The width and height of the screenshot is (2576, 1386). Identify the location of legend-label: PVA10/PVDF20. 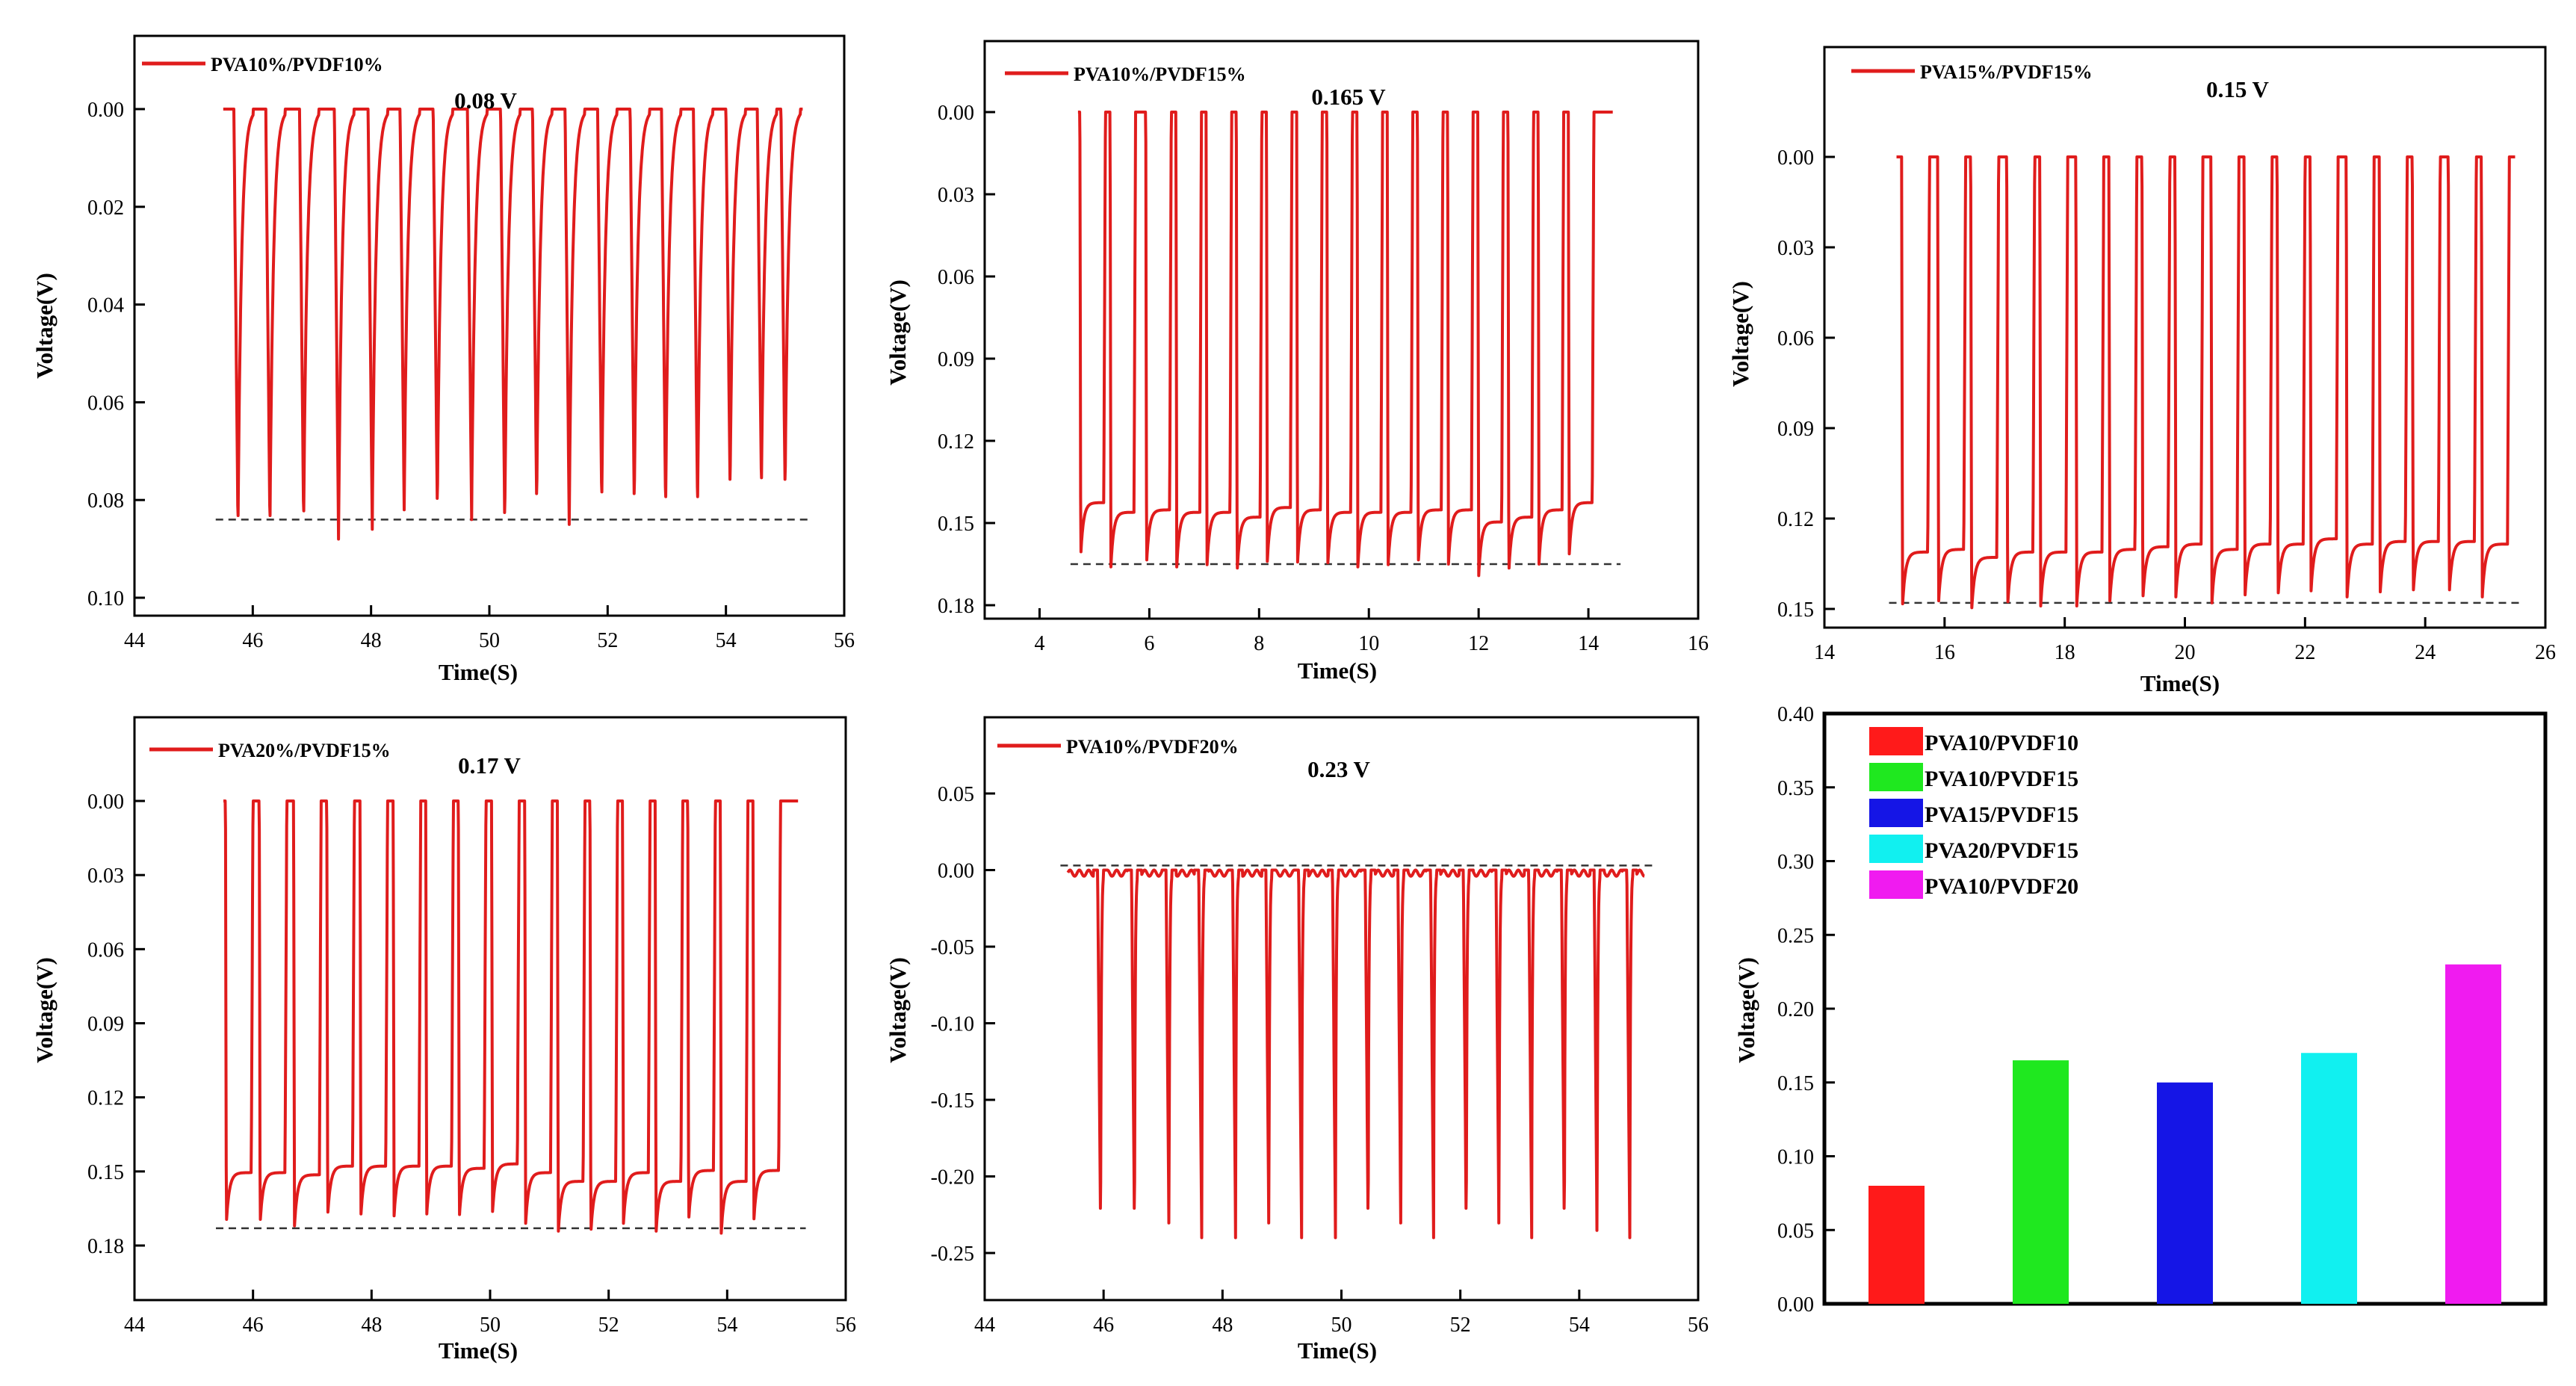
(2001, 886).